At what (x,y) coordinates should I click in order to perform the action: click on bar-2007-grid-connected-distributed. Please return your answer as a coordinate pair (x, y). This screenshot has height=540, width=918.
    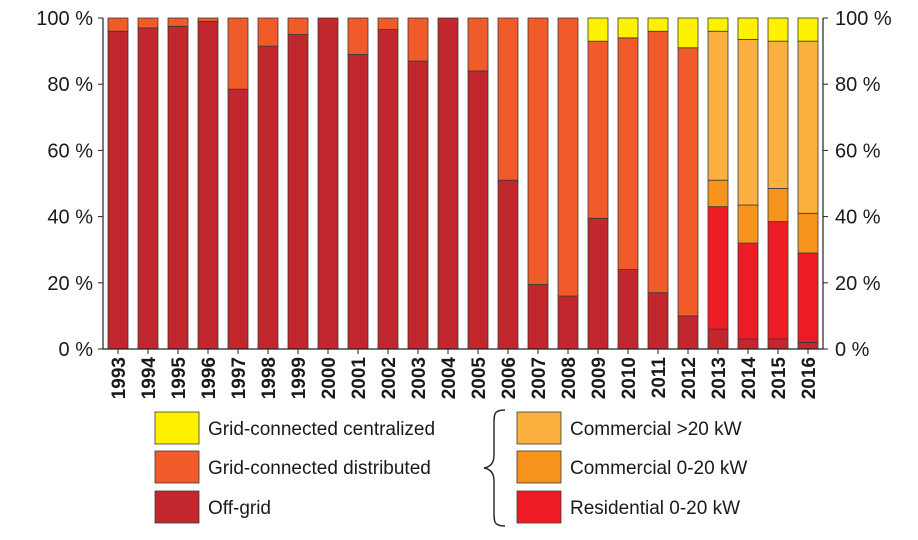
    Looking at the image, I should click on (538, 151).